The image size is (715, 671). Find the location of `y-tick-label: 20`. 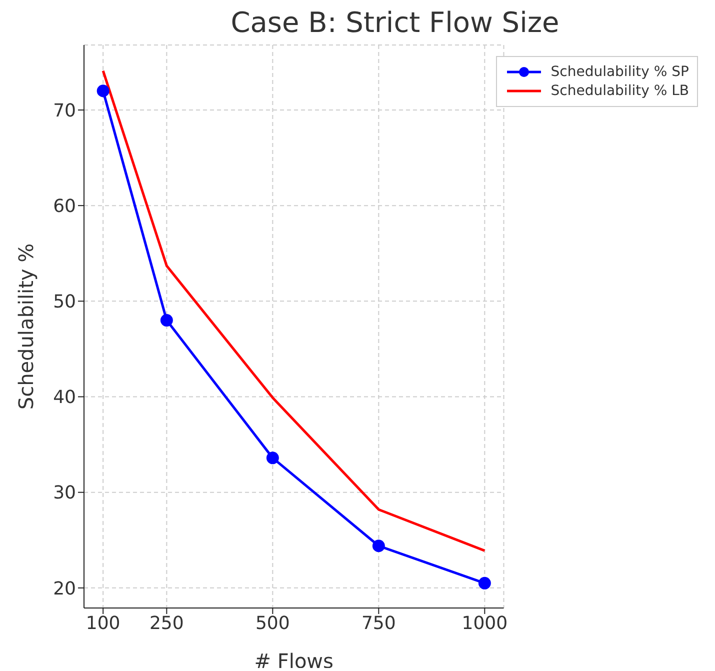

y-tick-label: 20 is located at coordinates (64, 589).